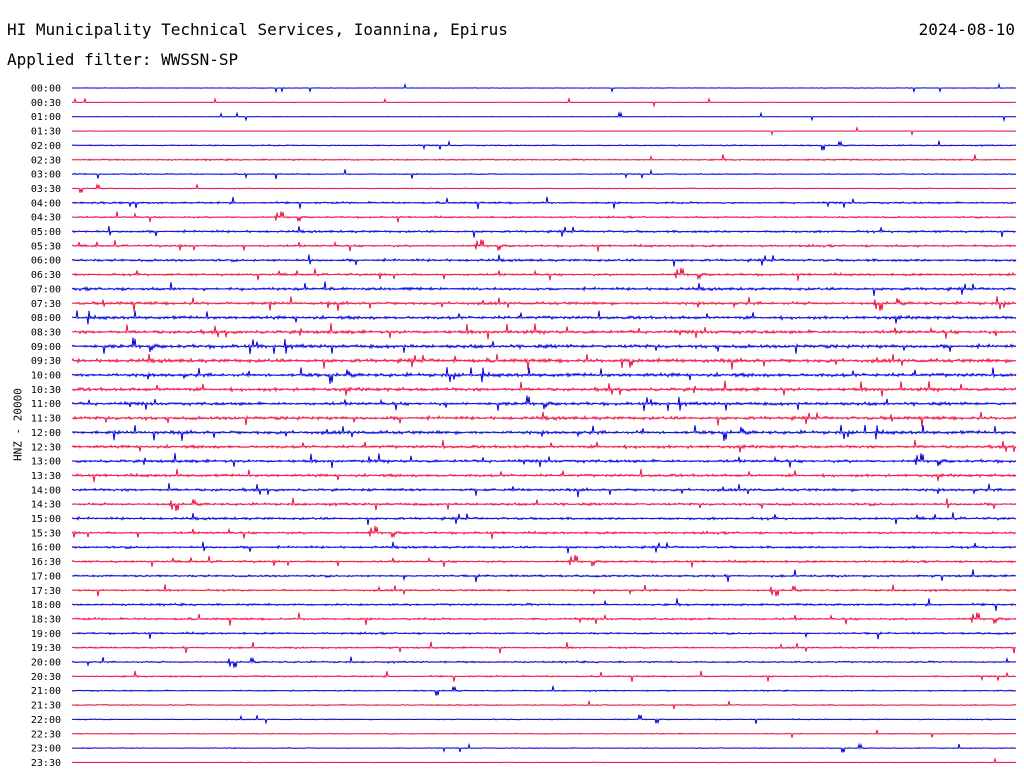  Describe the element at coordinates (46, 519) in the screenshot. I see `tick-label-1500: 15:00` at that location.